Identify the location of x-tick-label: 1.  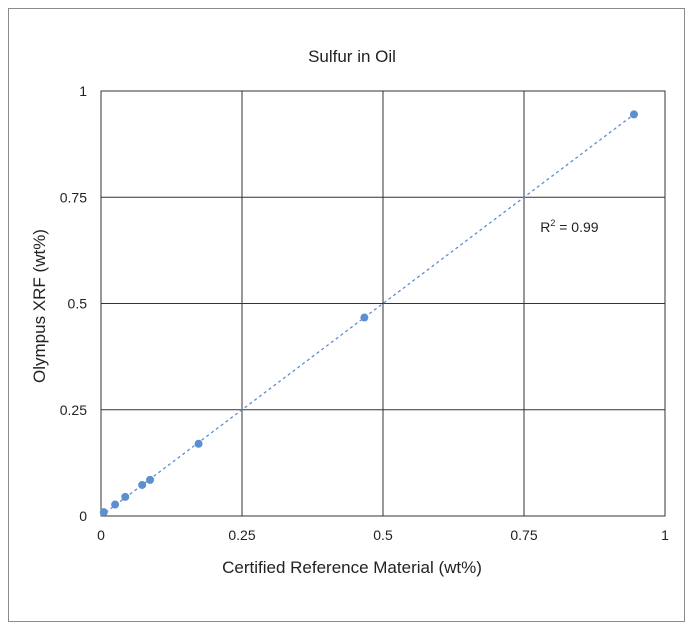
(665, 535).